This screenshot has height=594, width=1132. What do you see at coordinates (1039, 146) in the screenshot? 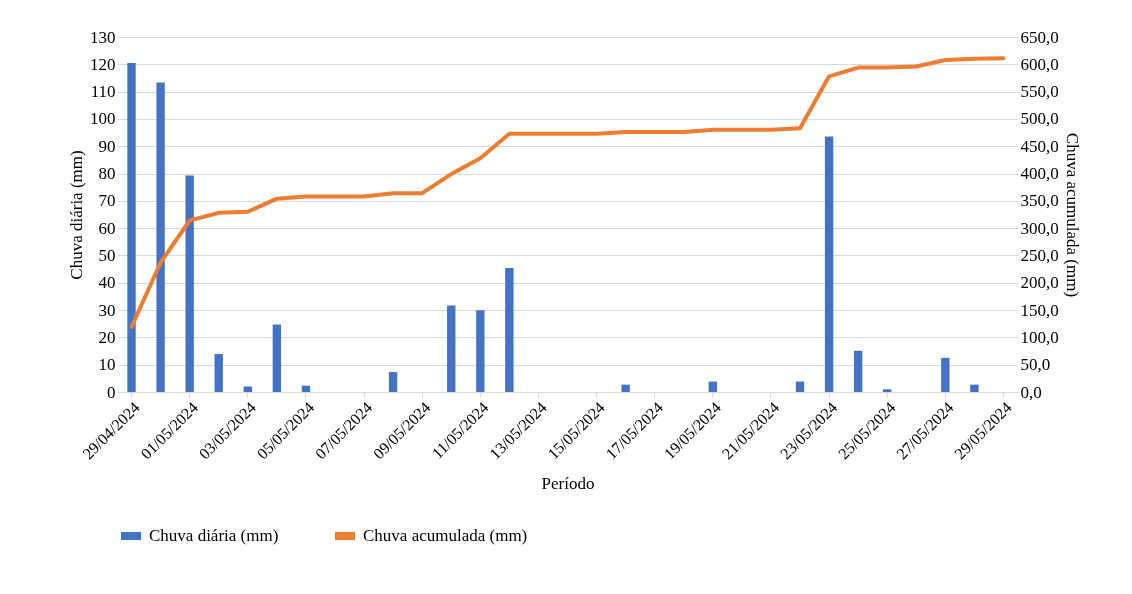
I see `y2-tick-label: 450,0` at bounding box center [1039, 146].